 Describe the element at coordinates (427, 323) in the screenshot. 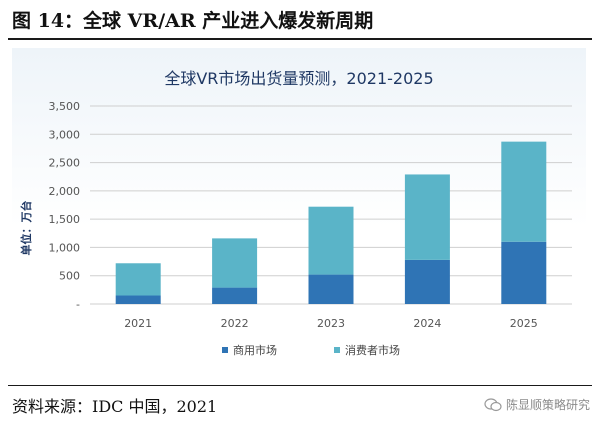

I see `x-tick-label: 2024` at that location.